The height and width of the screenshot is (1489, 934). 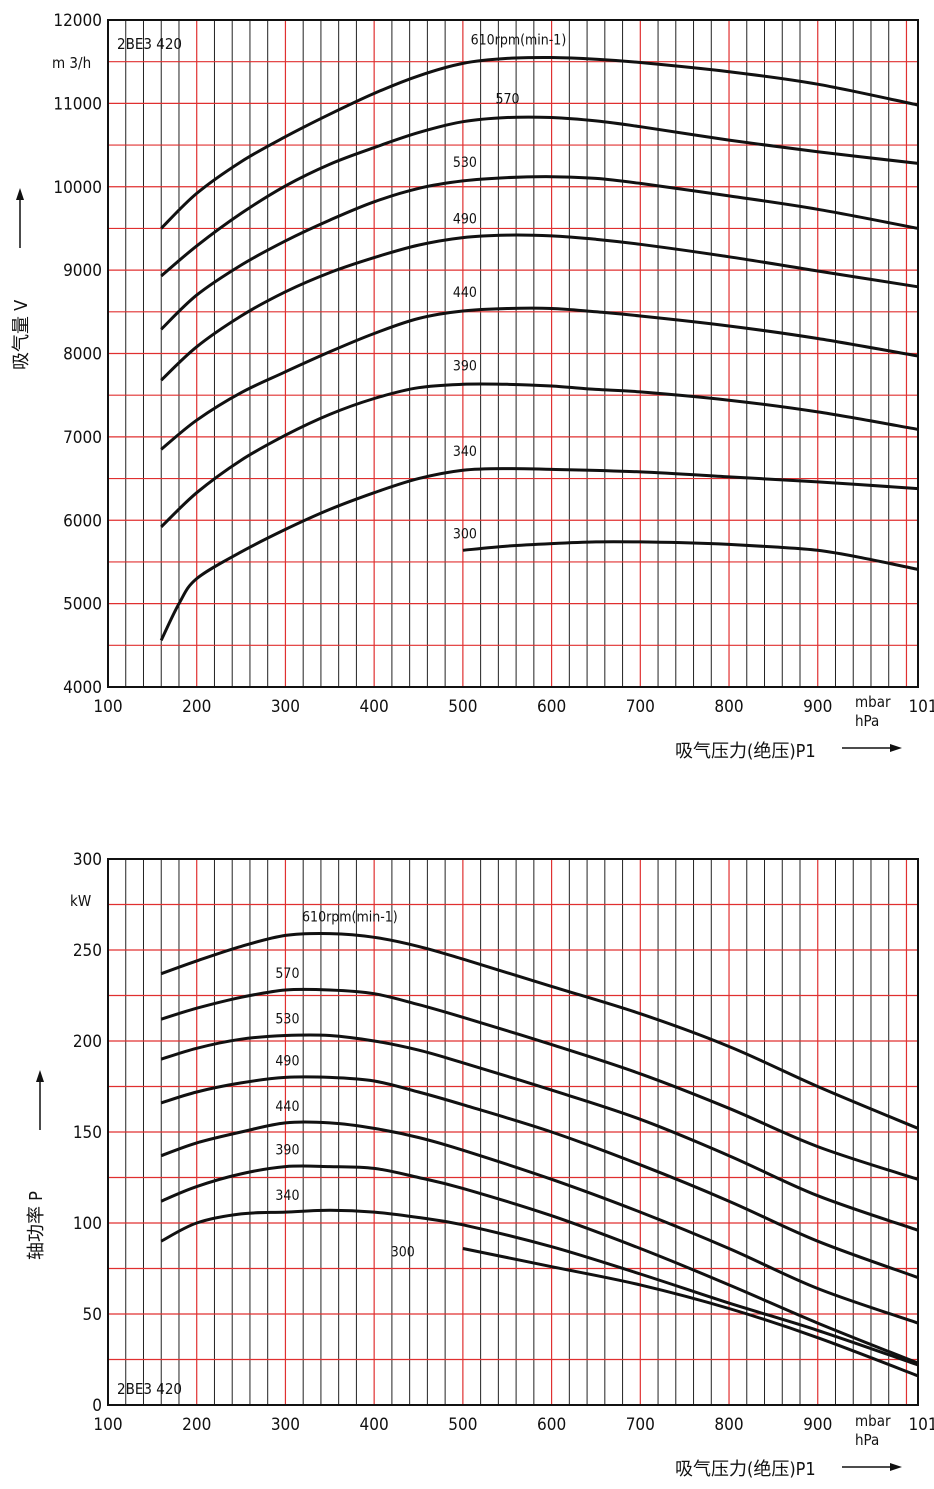 What do you see at coordinates (82, 605) in the screenshot?
I see `y-tick-label: 5000` at bounding box center [82, 605].